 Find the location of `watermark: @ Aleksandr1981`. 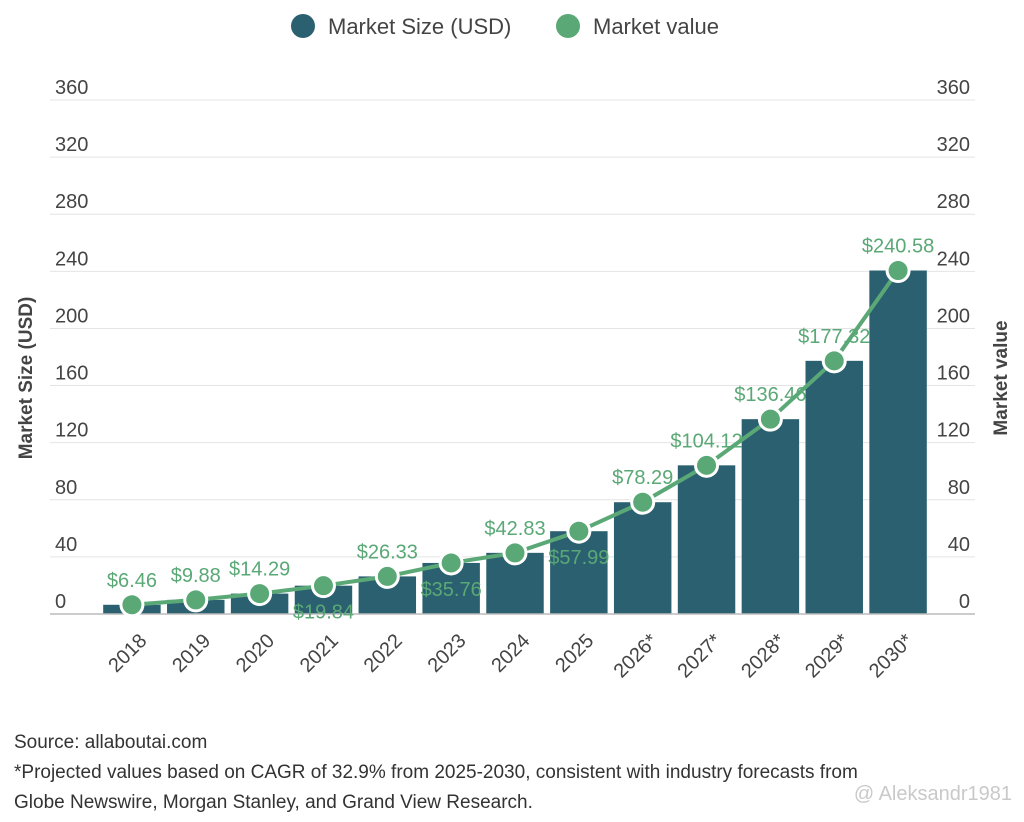

watermark: @ Aleksandr1981 is located at coordinates (933, 794).